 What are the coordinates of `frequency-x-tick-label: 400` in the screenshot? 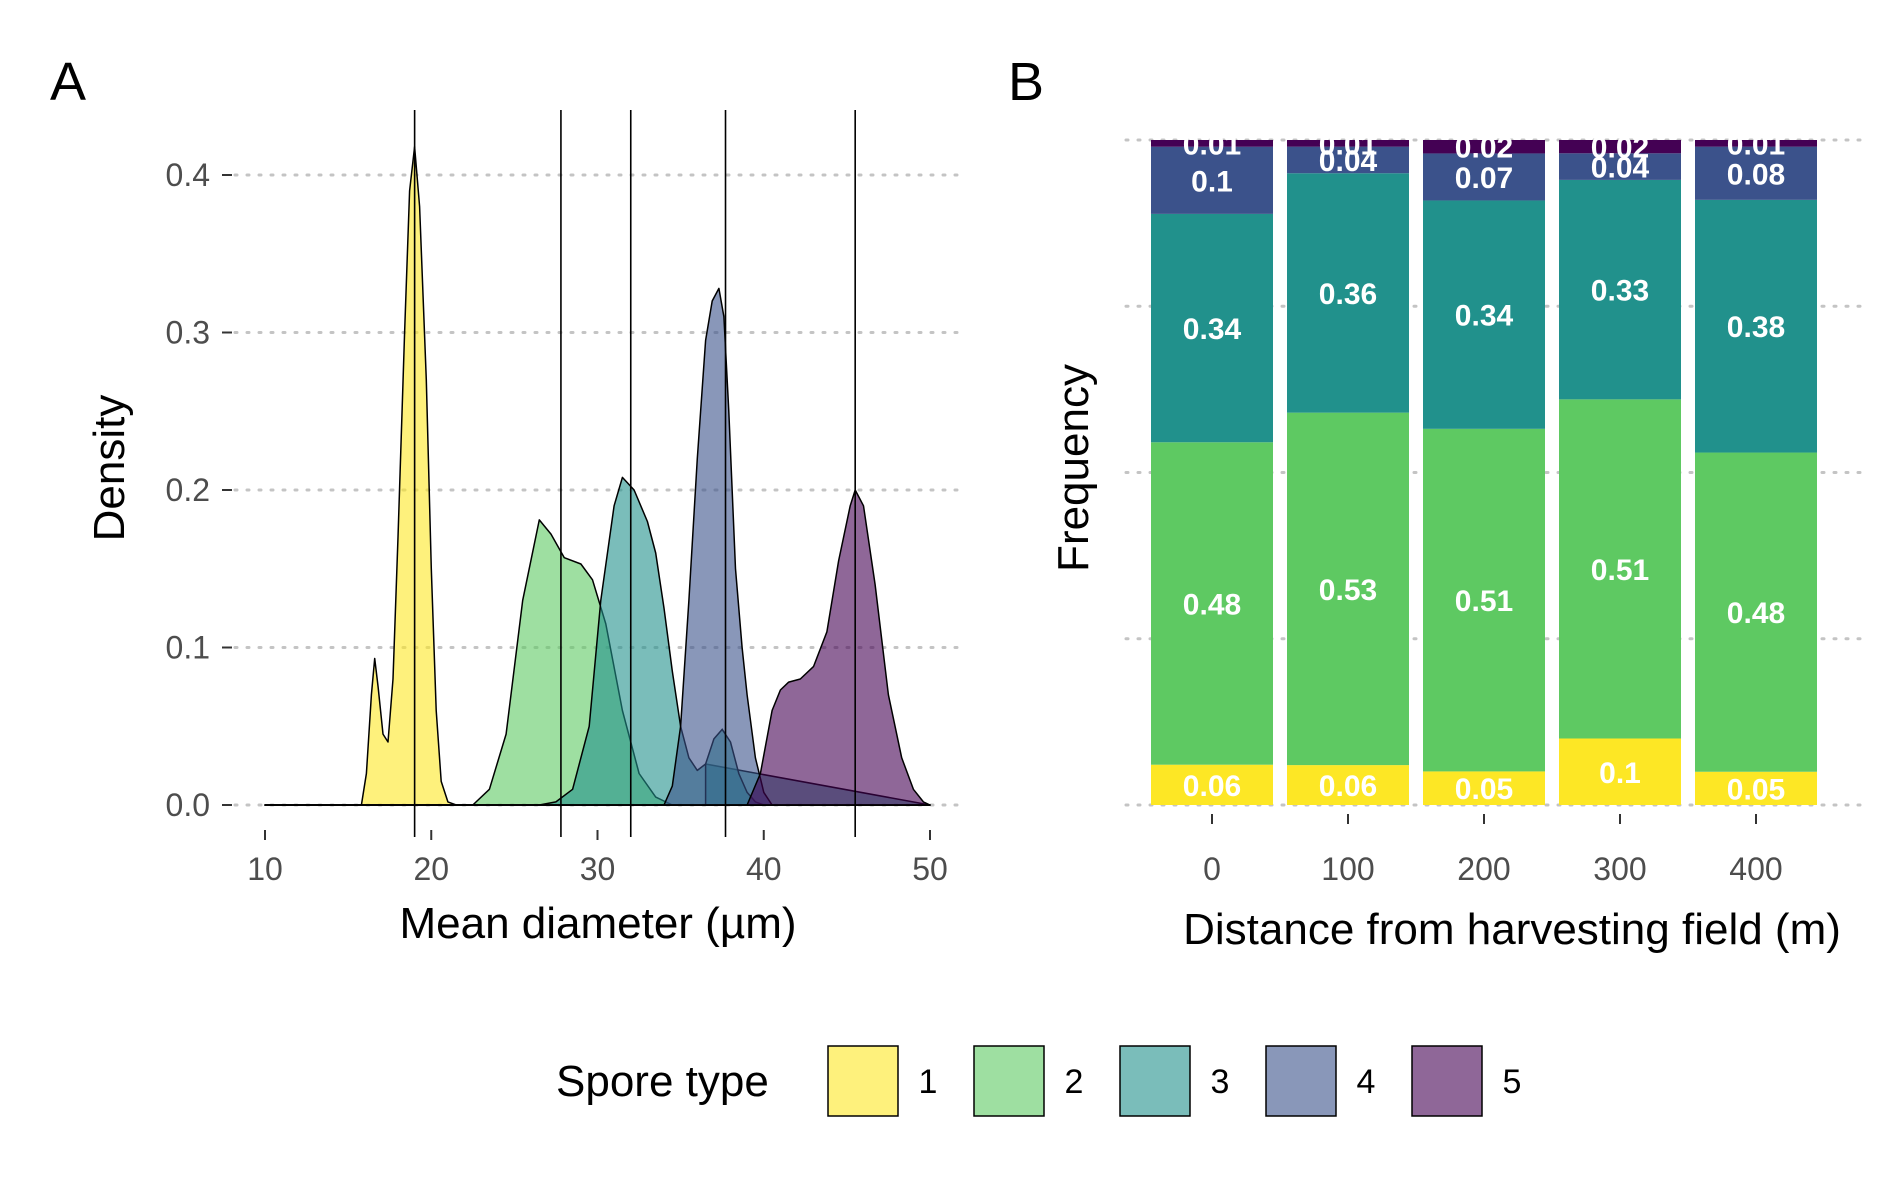 It's located at (1755, 869).